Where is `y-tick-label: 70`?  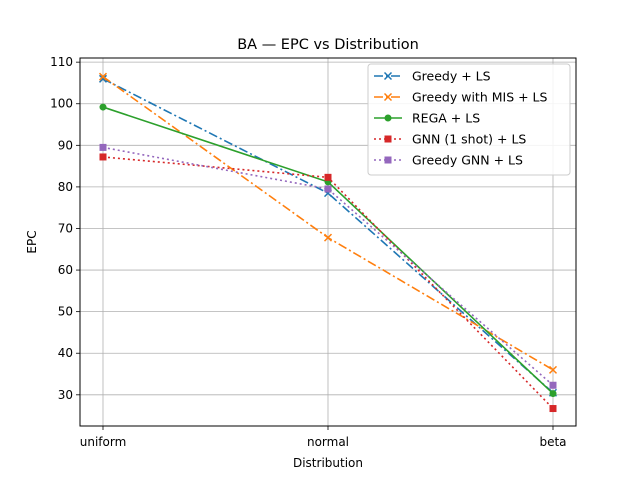
y-tick-label: 70 is located at coordinates (65, 228).